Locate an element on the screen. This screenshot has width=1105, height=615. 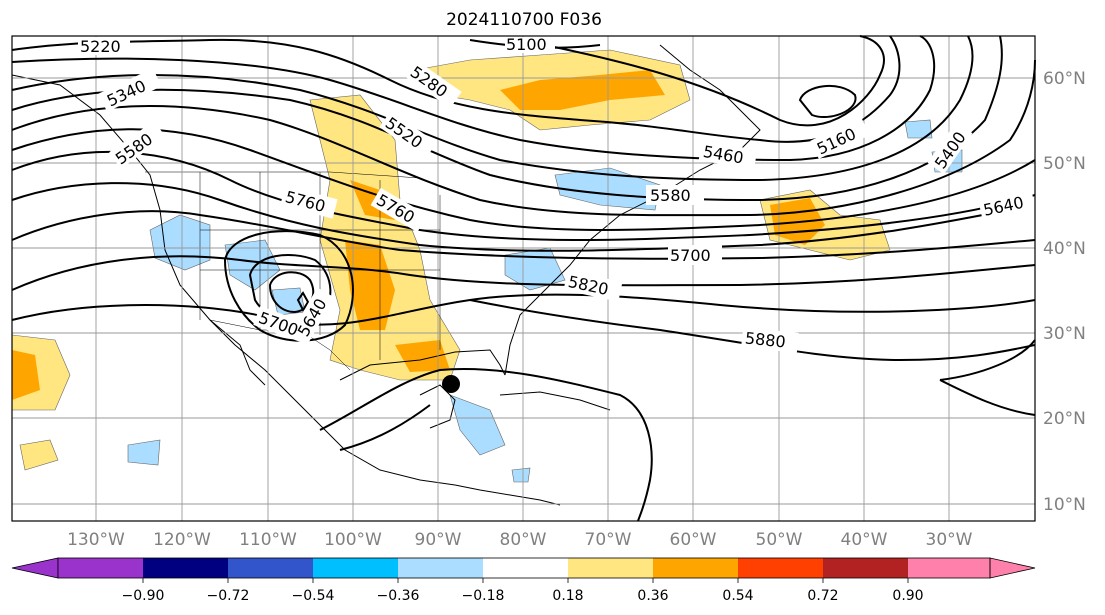
coastline-gulf is located at coordinates (422, 365).